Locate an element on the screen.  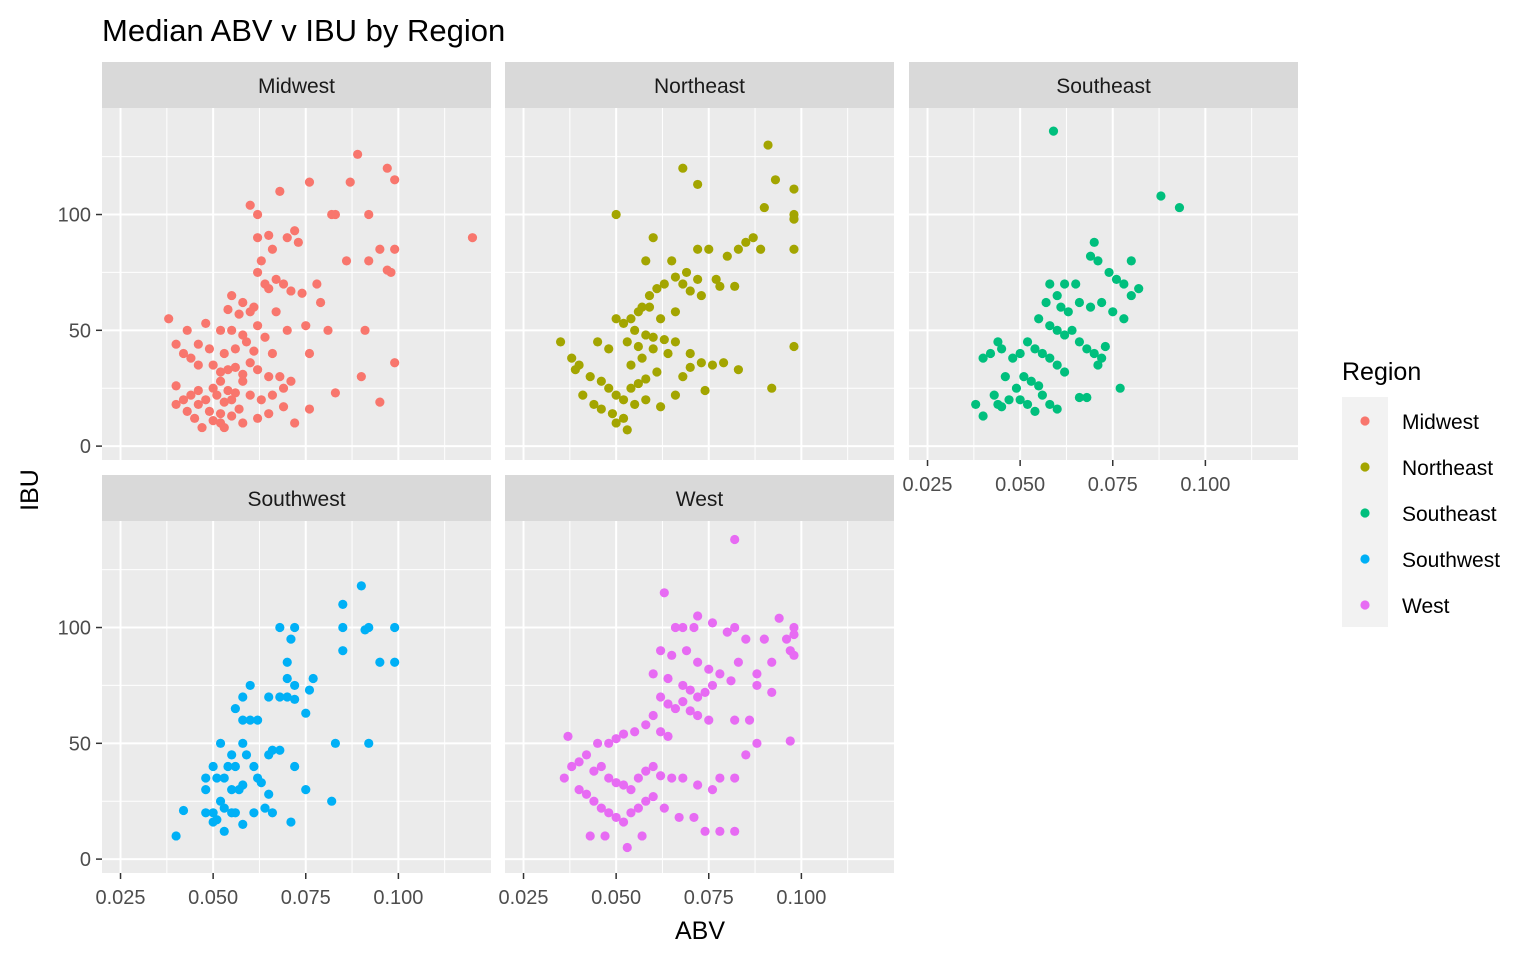
legend-key-northeast is located at coordinates (1365, 467).